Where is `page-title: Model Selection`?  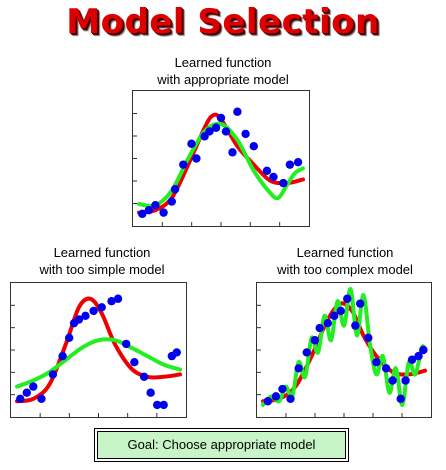 page-title: Model Selection is located at coordinates (223, 22).